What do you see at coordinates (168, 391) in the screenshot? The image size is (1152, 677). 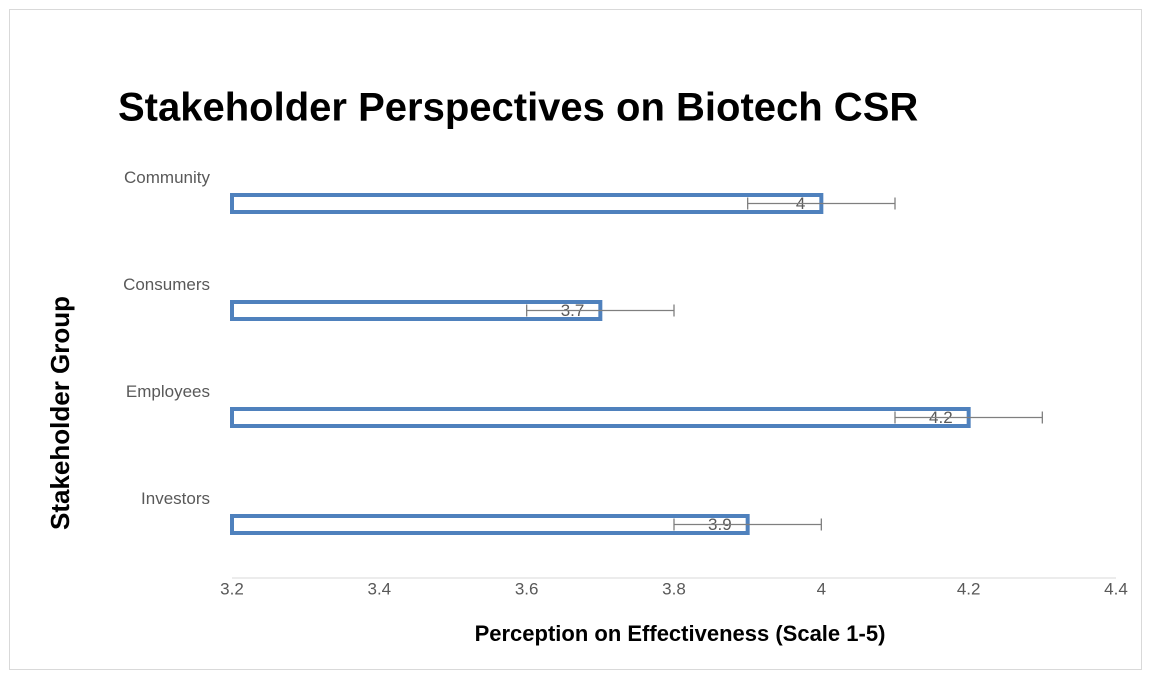 I see `y-tick-label: Employees` at bounding box center [168, 391].